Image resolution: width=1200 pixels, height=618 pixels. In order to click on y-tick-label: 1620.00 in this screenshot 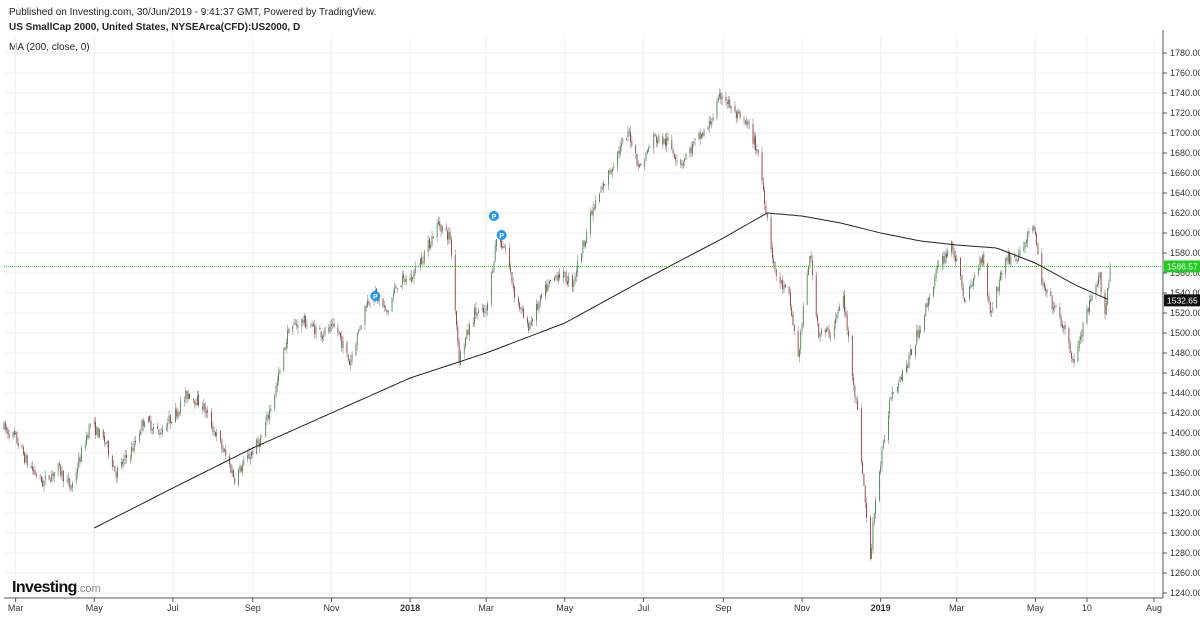, I will do `click(1185, 213)`.